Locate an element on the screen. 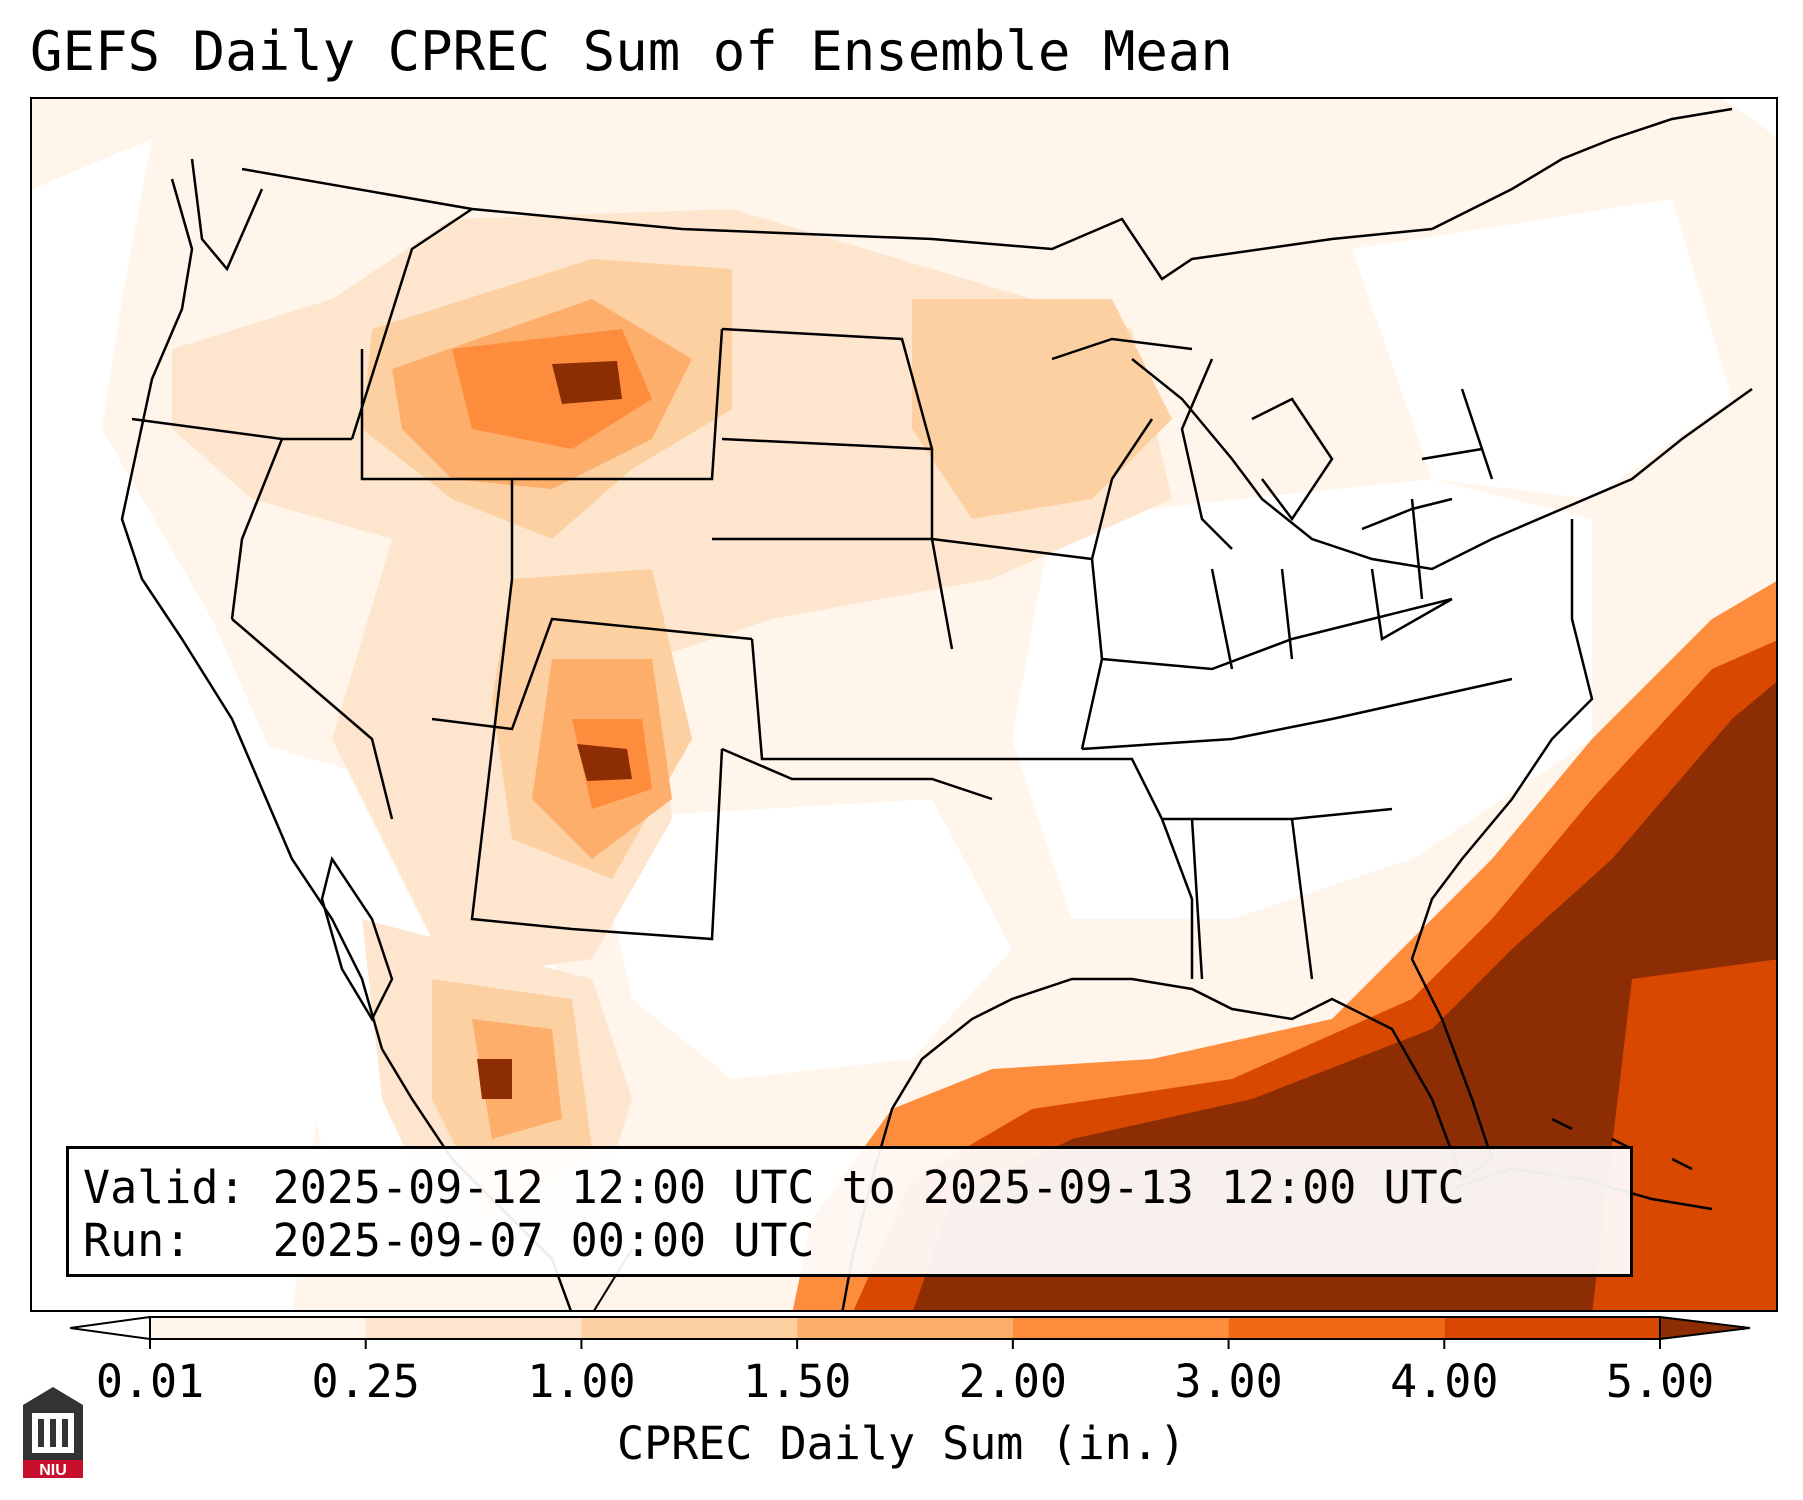 This screenshot has width=1803, height=1500. moderate-precip-midwest is located at coordinates (1042, 409).